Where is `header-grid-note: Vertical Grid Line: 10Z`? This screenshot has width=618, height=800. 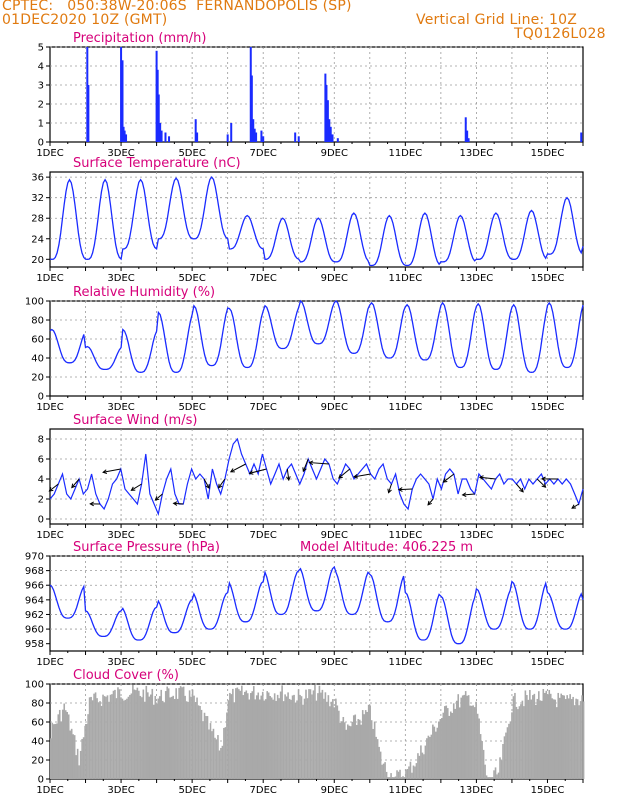 header-grid-note: Vertical Grid Line: 10Z is located at coordinates (497, 20).